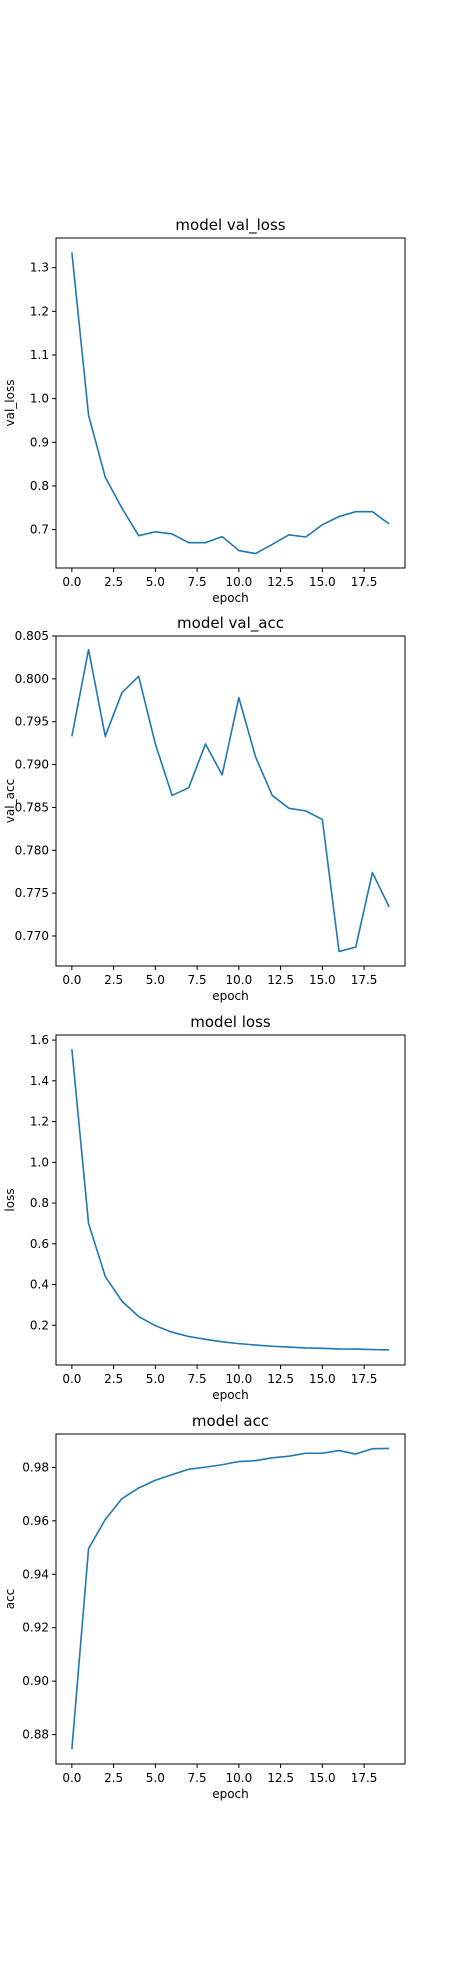 Image resolution: width=450 pixels, height=1980 pixels. Describe the element at coordinates (35, 1628) in the screenshot. I see `y-tick-label: 0.92` at that location.